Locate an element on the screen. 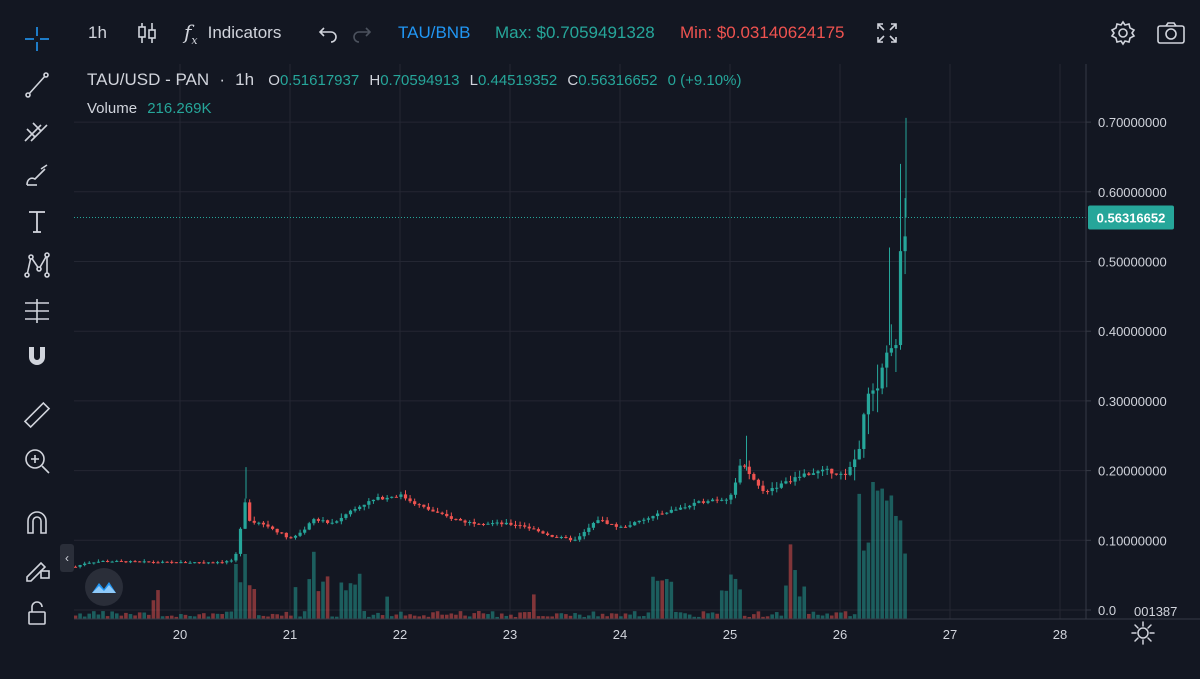  drawing-toolbar is located at coordinates (37, 339).